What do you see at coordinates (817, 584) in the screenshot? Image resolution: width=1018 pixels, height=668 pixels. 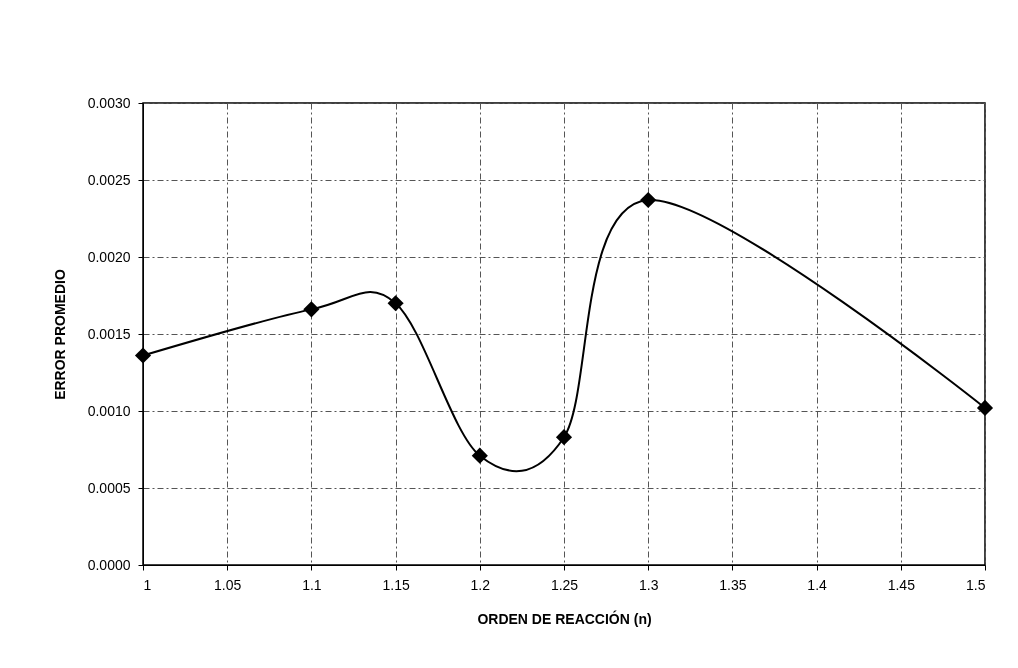 I see `x-tick-label: 1.4` at bounding box center [817, 584].